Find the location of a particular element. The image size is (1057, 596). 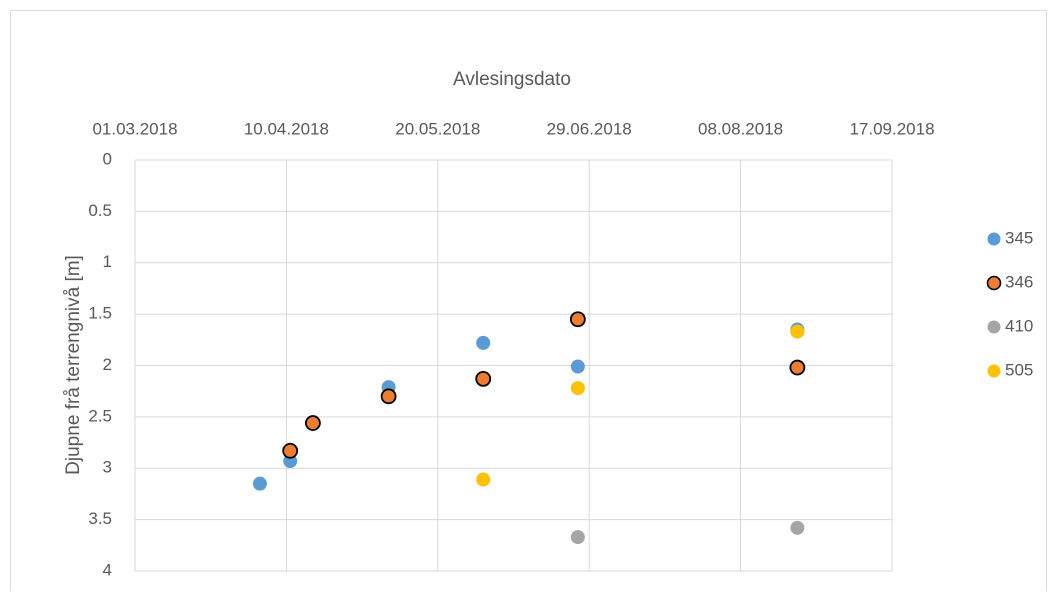

legend-label: 505 is located at coordinates (1019, 369).